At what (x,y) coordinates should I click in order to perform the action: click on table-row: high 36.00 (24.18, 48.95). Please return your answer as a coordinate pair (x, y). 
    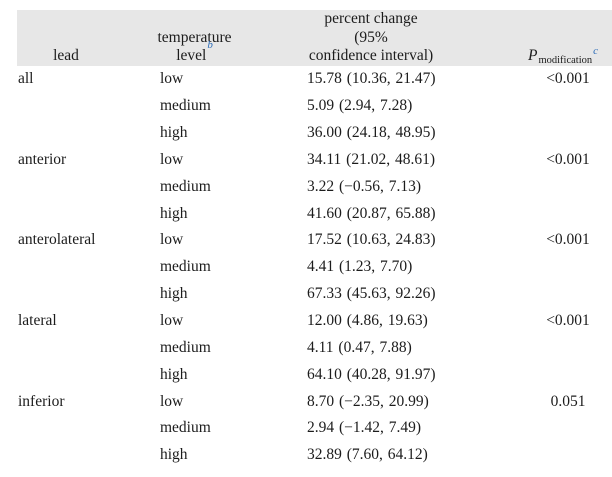
    Looking at the image, I should click on (314, 133).